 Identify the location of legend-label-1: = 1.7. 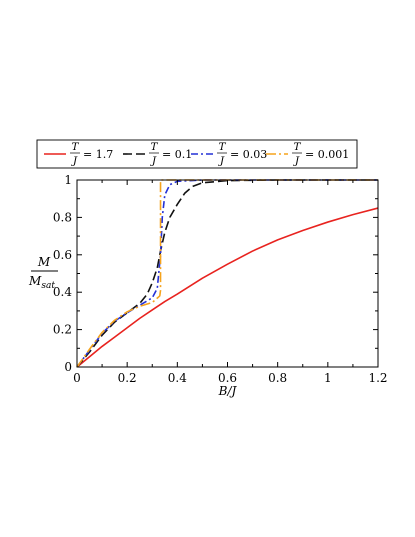
(98, 154).